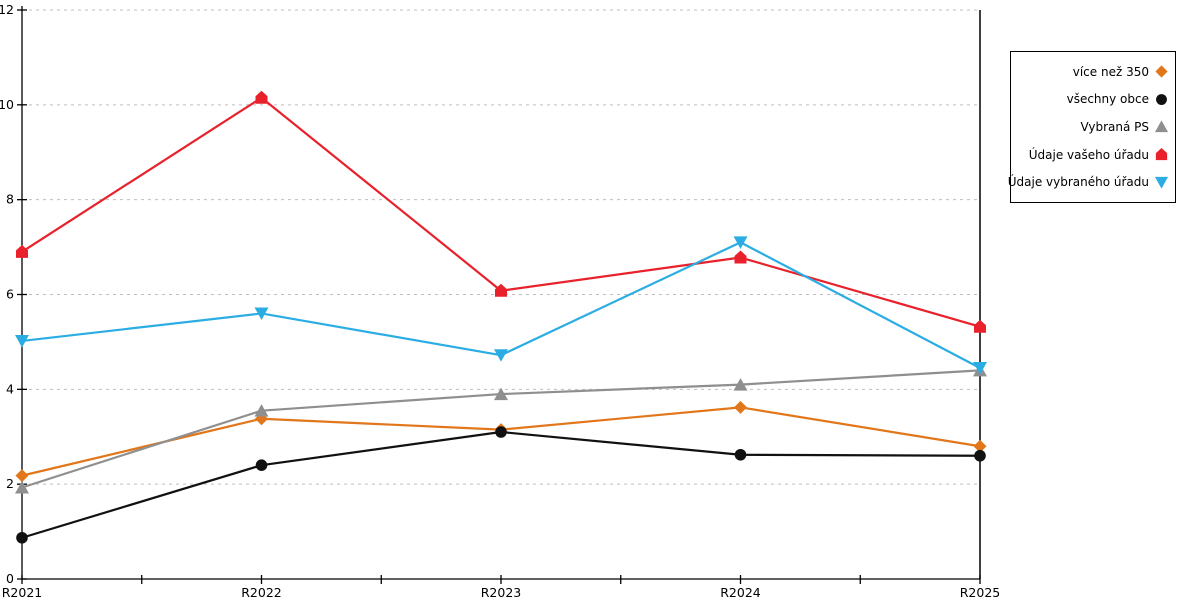 This screenshot has height=600, width=1200. Describe the element at coordinates (1110, 71) in the screenshot. I see `legend-label: více než 350` at that location.